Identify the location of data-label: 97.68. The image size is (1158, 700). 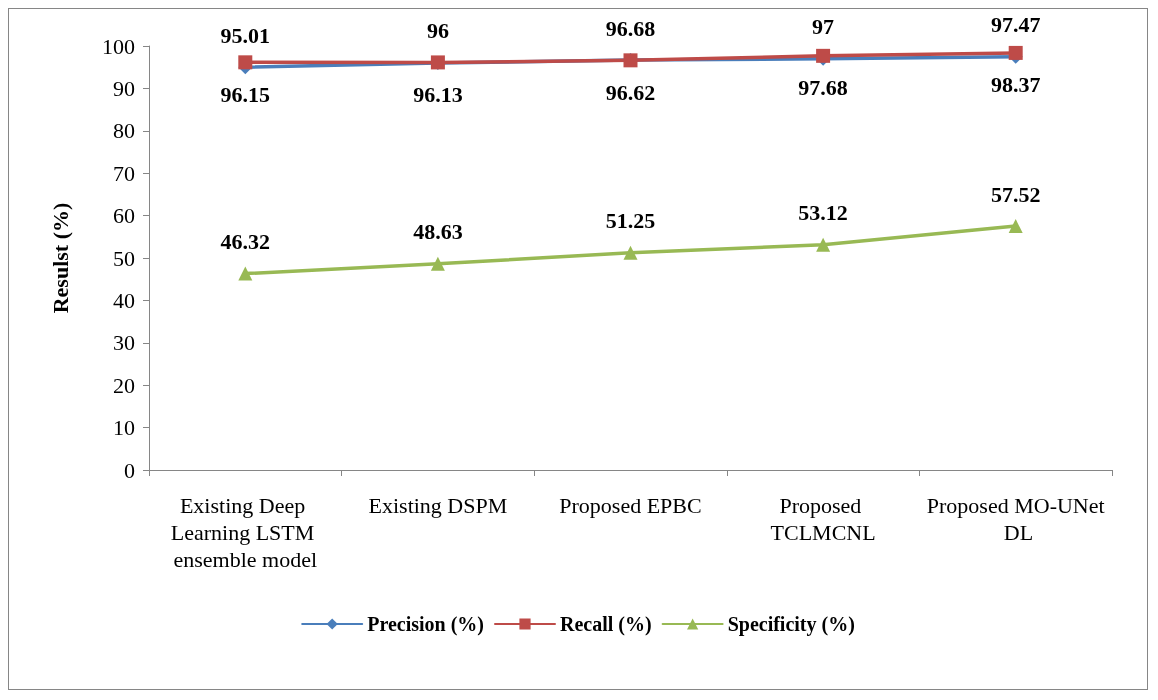
(823, 88).